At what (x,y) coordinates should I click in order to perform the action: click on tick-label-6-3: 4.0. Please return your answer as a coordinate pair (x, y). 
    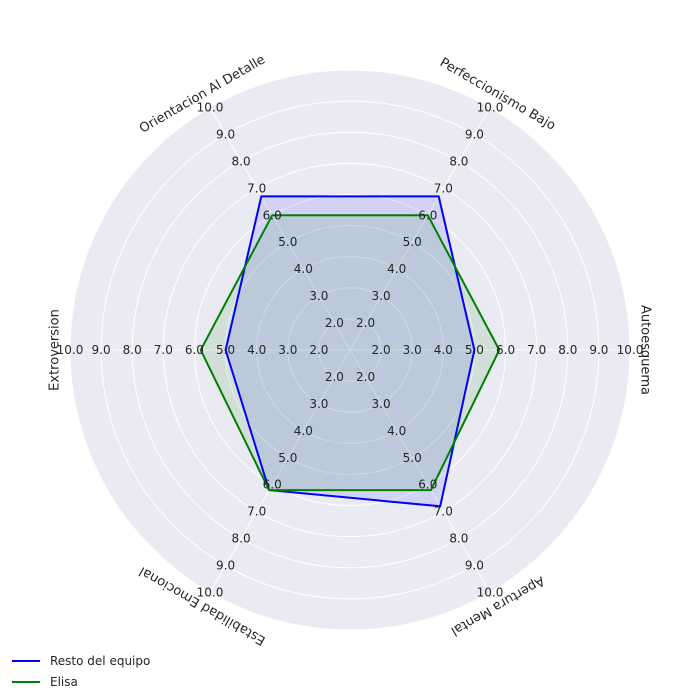
    Looking at the image, I should click on (396, 431).